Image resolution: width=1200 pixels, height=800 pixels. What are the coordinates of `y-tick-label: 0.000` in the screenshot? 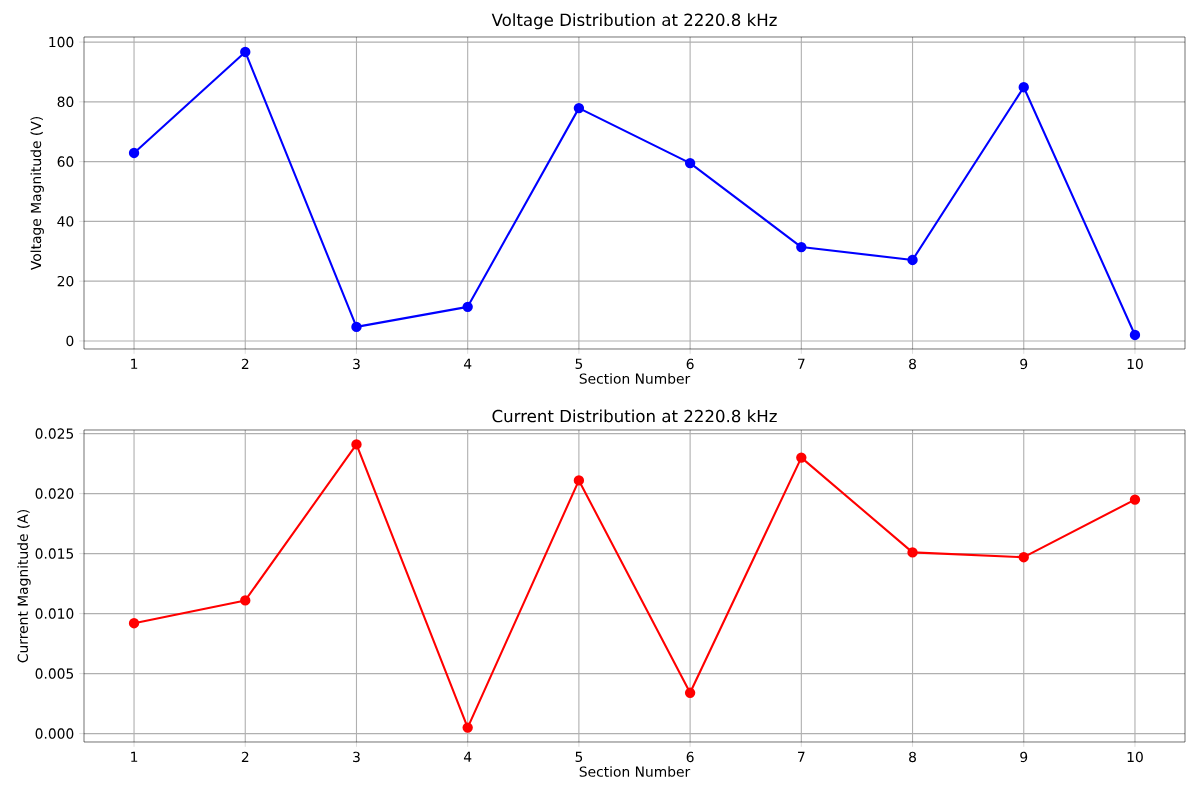 It's located at (54, 733).